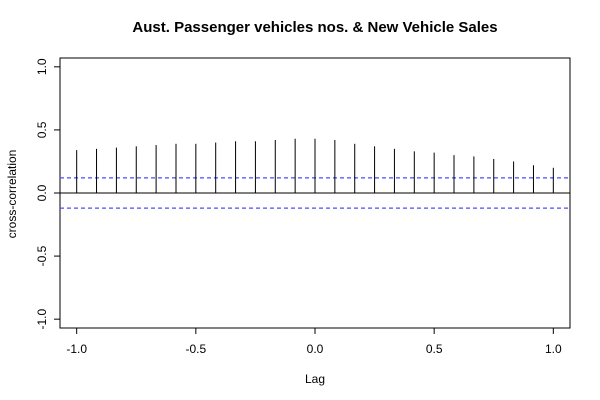 Image resolution: width=600 pixels, height=400 pixels. I want to click on y-tick-label: 0.0, so click(42, 192).